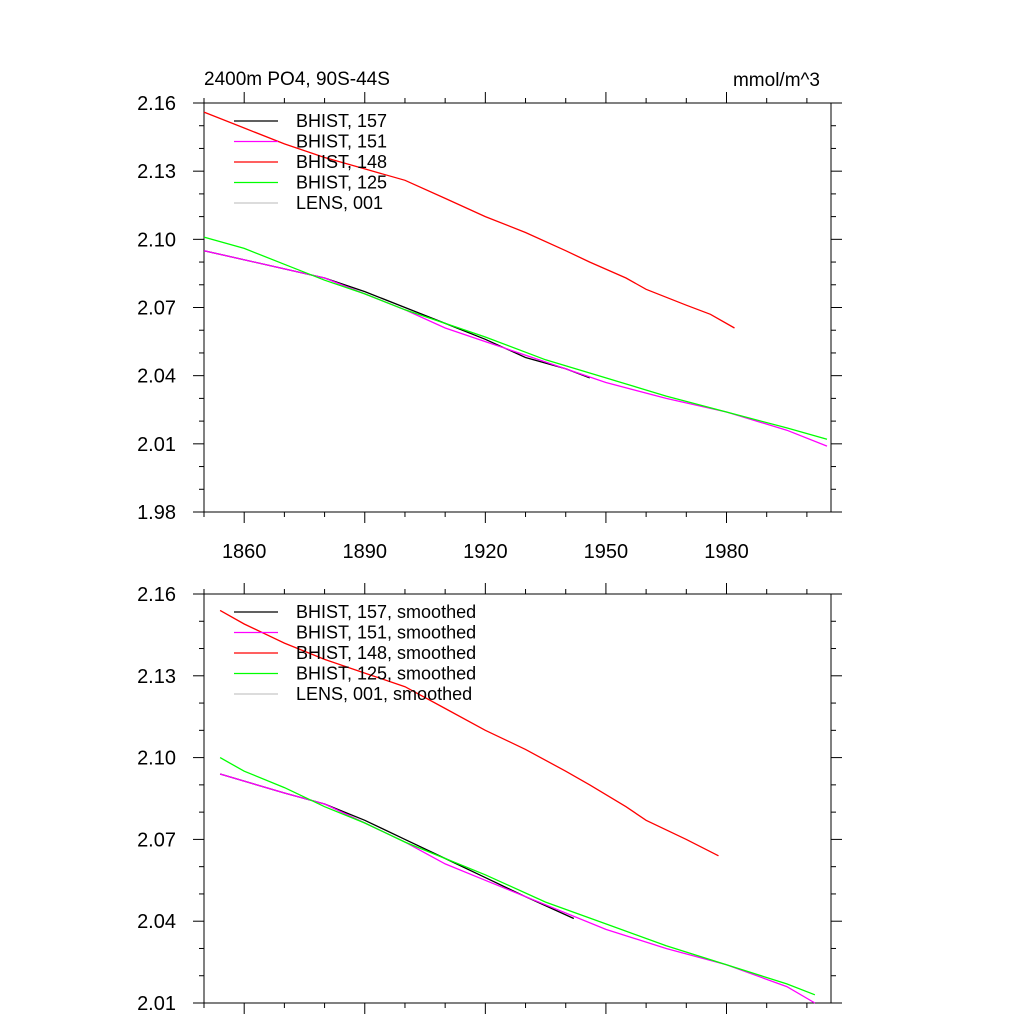 The width and height of the screenshot is (1024, 1024). What do you see at coordinates (341, 183) in the screenshot?
I see `legend-label: BHIST, 125` at bounding box center [341, 183].